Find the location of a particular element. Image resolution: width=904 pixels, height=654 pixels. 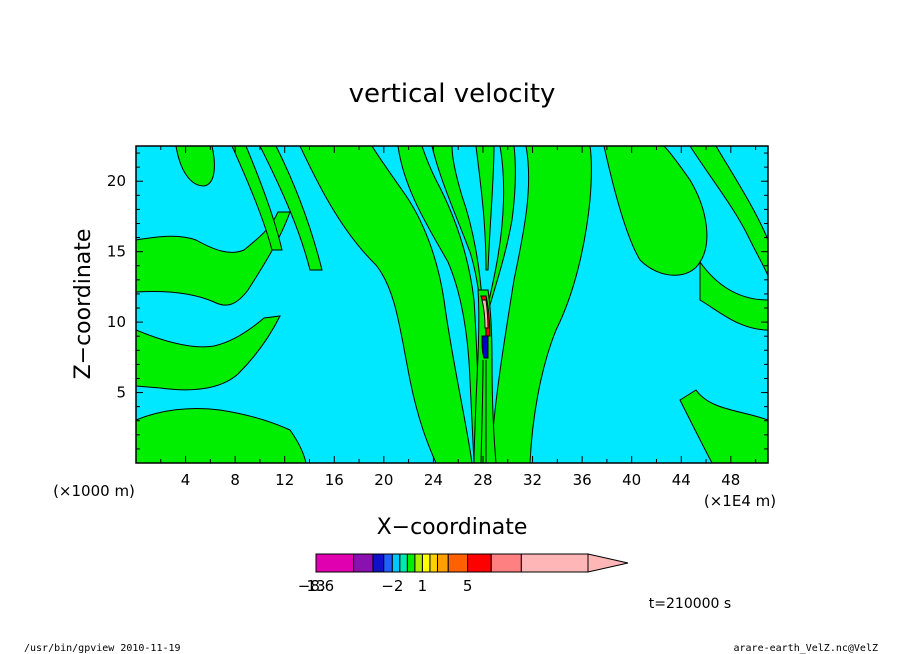

x-tick-label: 48 is located at coordinates (730, 480).